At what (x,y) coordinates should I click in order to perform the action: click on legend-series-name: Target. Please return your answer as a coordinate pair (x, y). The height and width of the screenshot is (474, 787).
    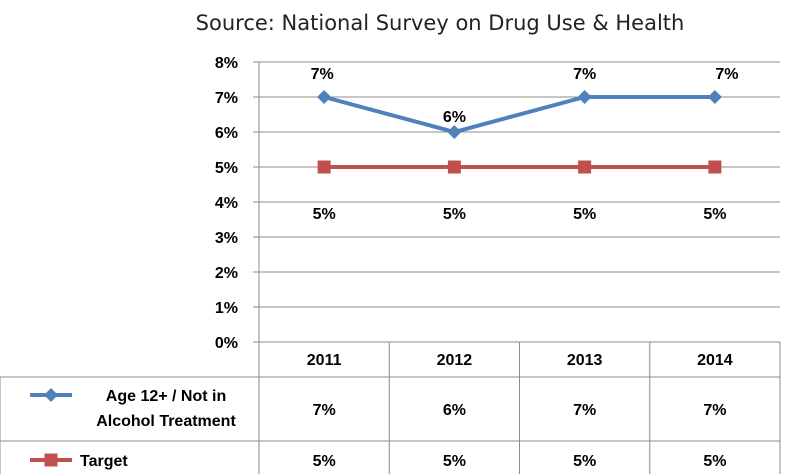
    Looking at the image, I should click on (104, 461).